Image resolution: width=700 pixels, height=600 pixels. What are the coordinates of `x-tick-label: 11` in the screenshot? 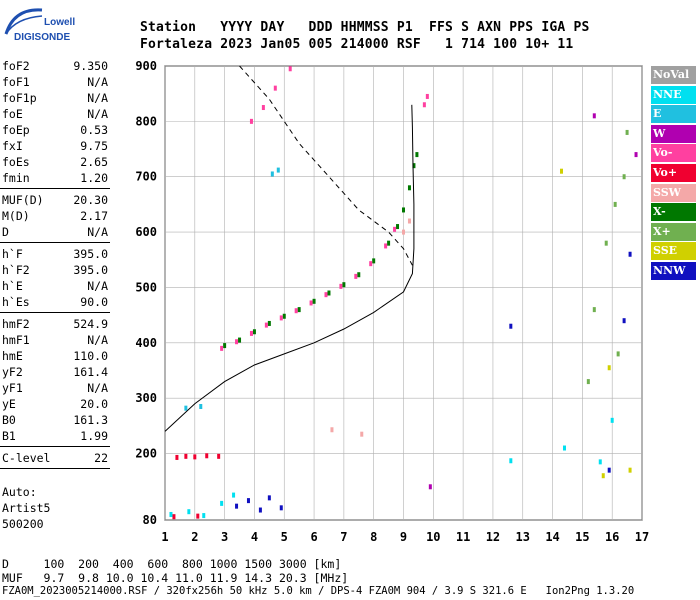 It's located at (463, 537).